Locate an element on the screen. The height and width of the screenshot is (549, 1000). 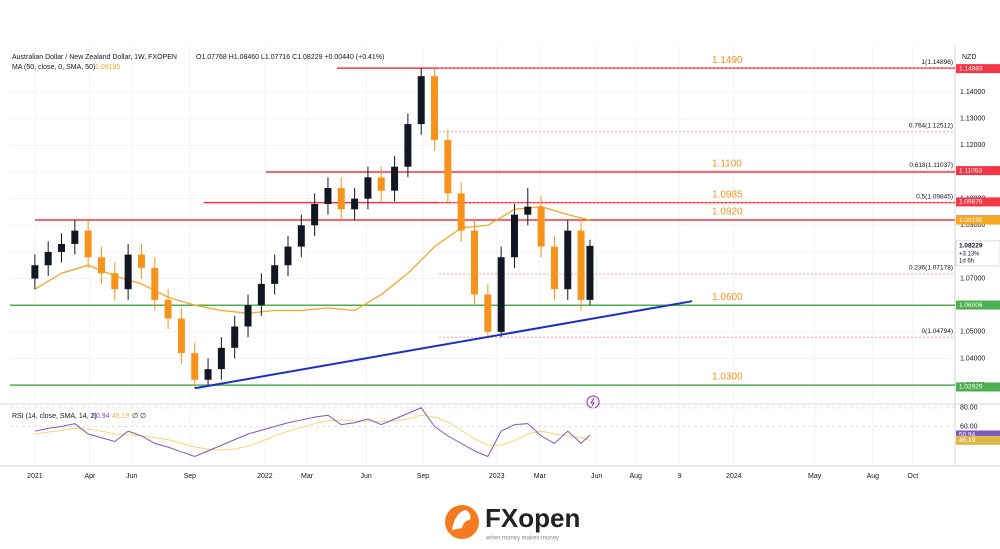
trendline is located at coordinates (443, 345).